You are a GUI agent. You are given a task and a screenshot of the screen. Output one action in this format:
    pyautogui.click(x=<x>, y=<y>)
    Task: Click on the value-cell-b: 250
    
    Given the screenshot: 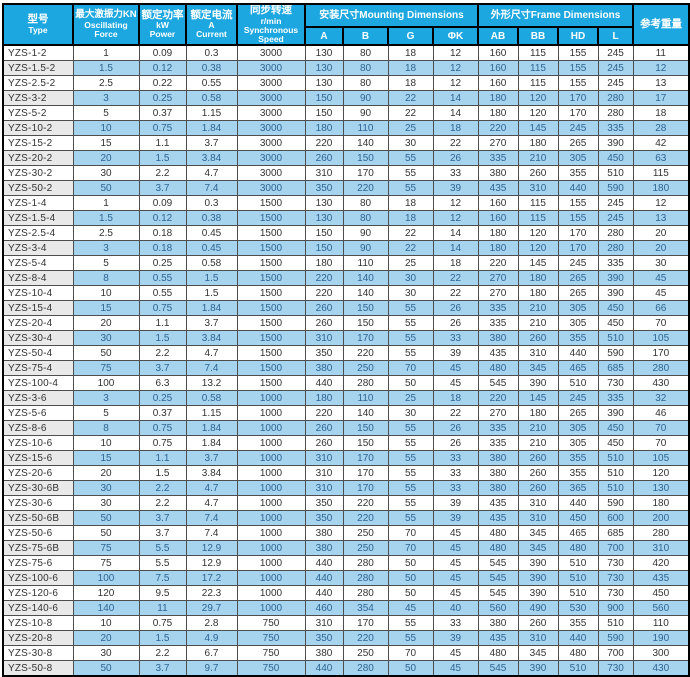 What is the action you would take?
    pyautogui.click(x=365, y=368)
    